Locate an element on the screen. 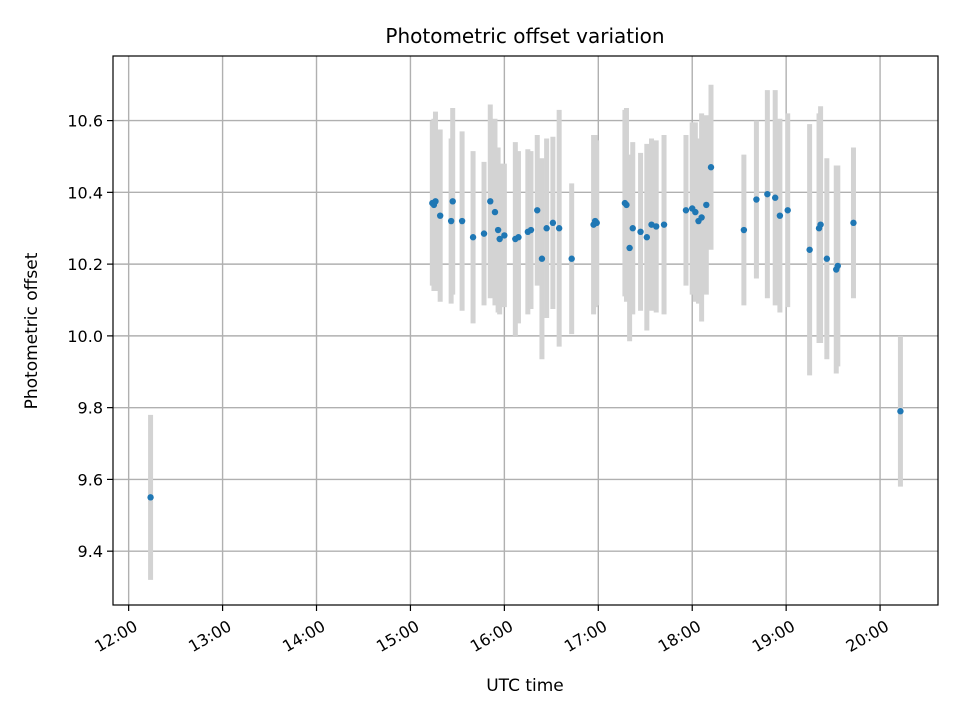 The image size is (960, 720). y-tick-label: 9.4 is located at coordinates (90, 551).